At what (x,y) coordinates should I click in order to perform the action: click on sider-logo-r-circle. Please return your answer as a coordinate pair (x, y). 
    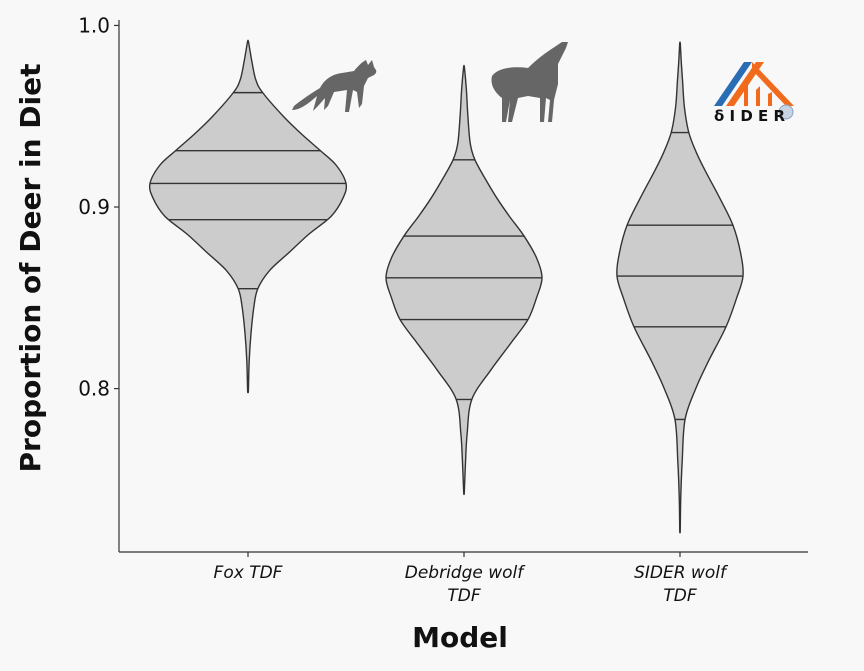
    Looking at the image, I should click on (786, 112).